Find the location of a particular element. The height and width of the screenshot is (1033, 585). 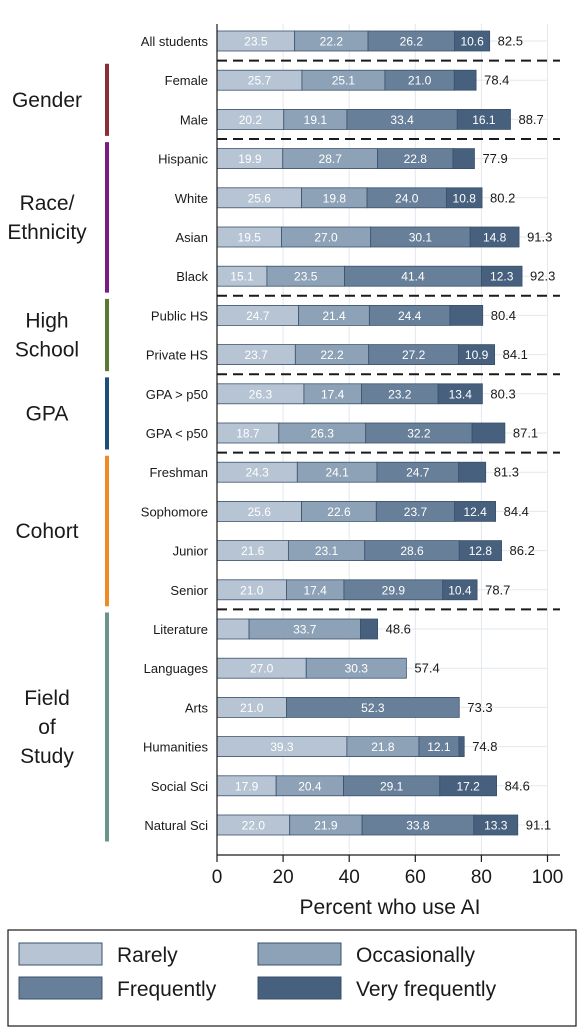

bar-value-label: 25.6 is located at coordinates (260, 198).